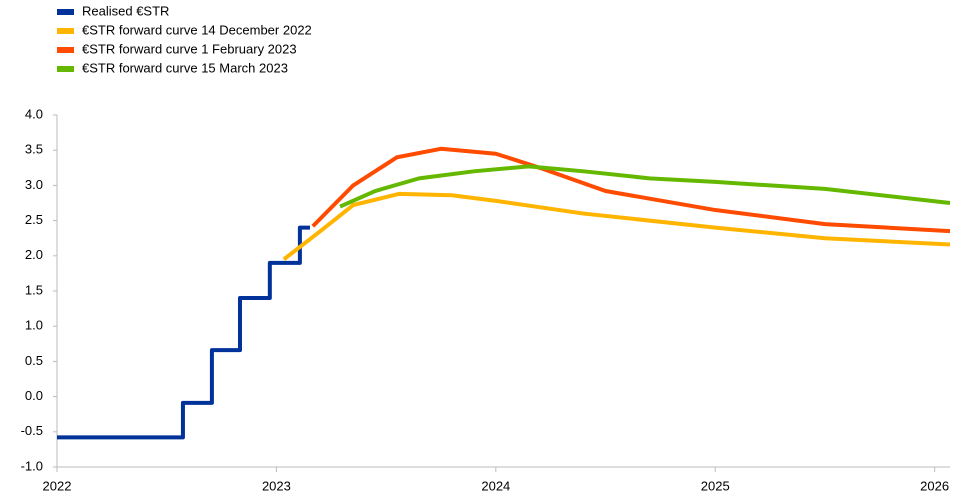 This screenshot has width=960, height=497. Describe the element at coordinates (34, 149) in the screenshot. I see `y-tick-label: 3.5` at that location.